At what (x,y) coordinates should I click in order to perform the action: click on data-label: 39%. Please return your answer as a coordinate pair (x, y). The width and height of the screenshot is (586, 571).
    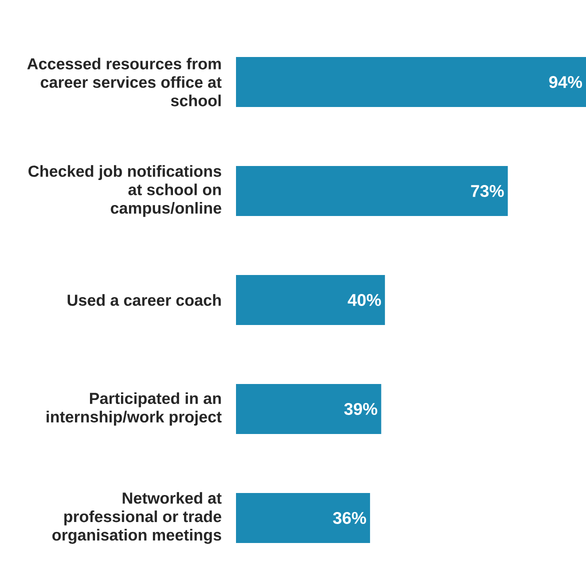
    Looking at the image, I should click on (361, 408).